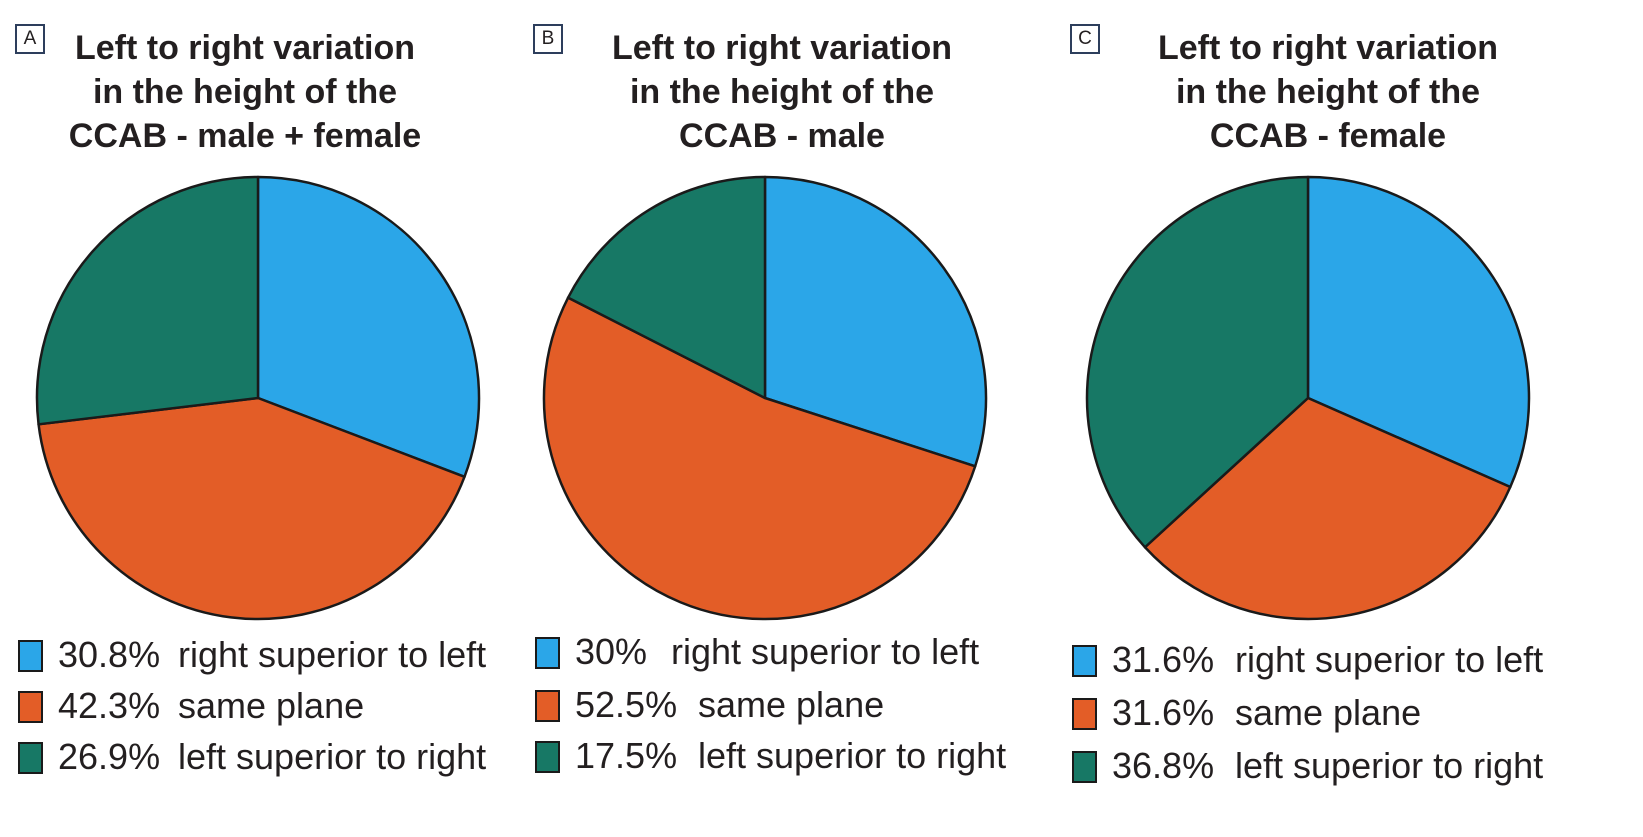 The image size is (1643, 837). What do you see at coordinates (1163, 712) in the screenshot?
I see `legend-value-same-plane-c: 31.6%` at bounding box center [1163, 712].